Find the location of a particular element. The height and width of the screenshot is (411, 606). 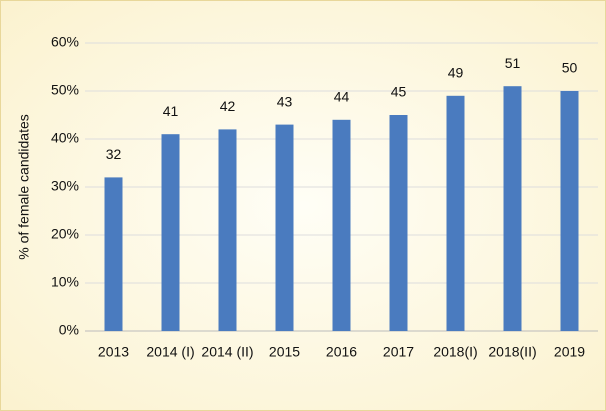

y-tick-label: 40% is located at coordinates (65, 138).